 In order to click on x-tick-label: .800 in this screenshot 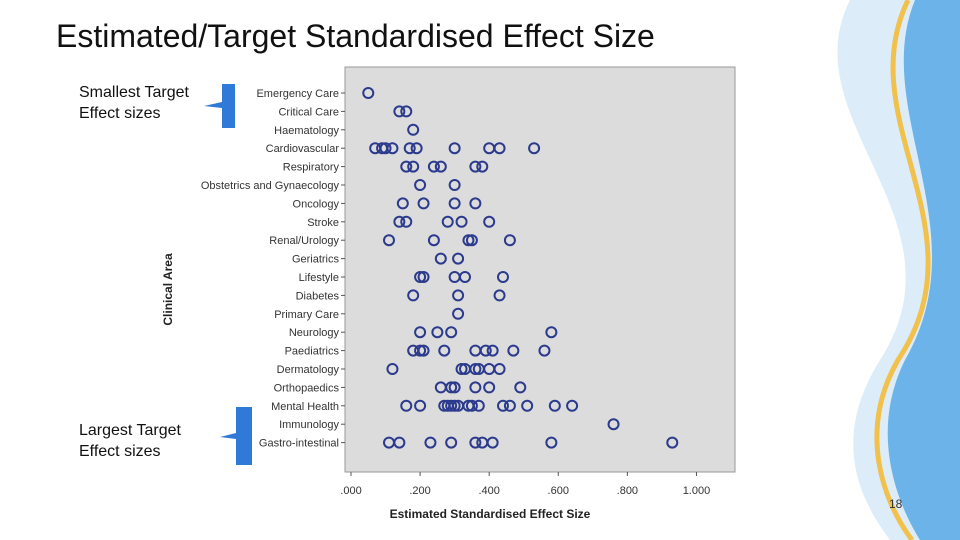, I will do `click(627, 491)`.